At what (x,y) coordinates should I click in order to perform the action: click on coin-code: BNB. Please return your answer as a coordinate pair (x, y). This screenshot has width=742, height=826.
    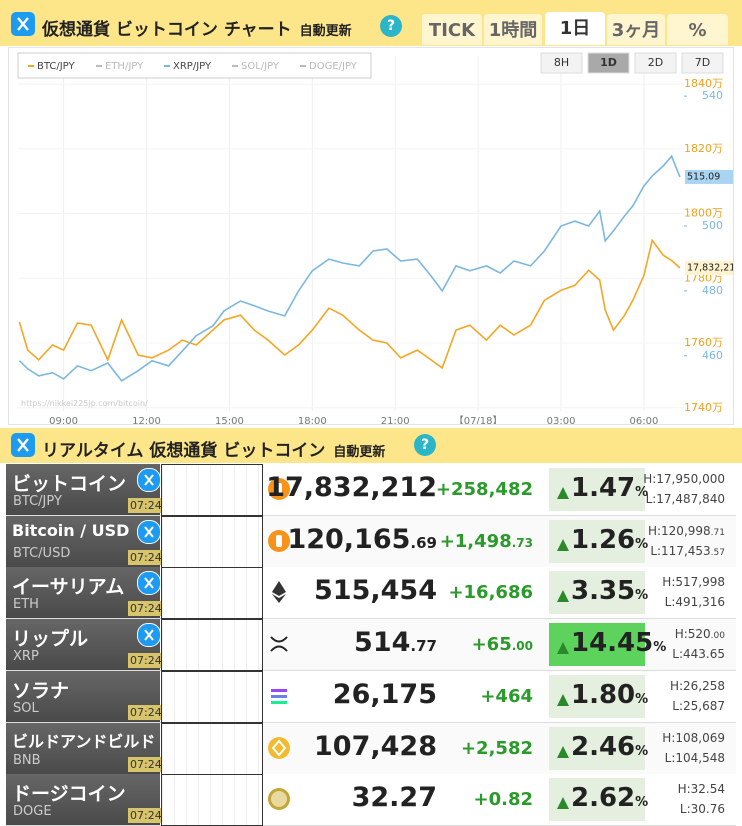
    Looking at the image, I should click on (27, 760).